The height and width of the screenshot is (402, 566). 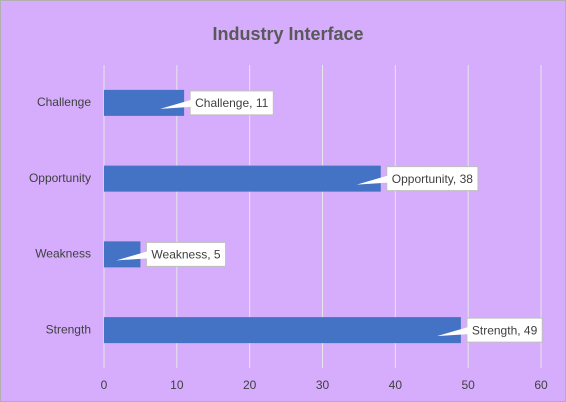 I want to click on y-tick-label: Strength, so click(x=68, y=329).